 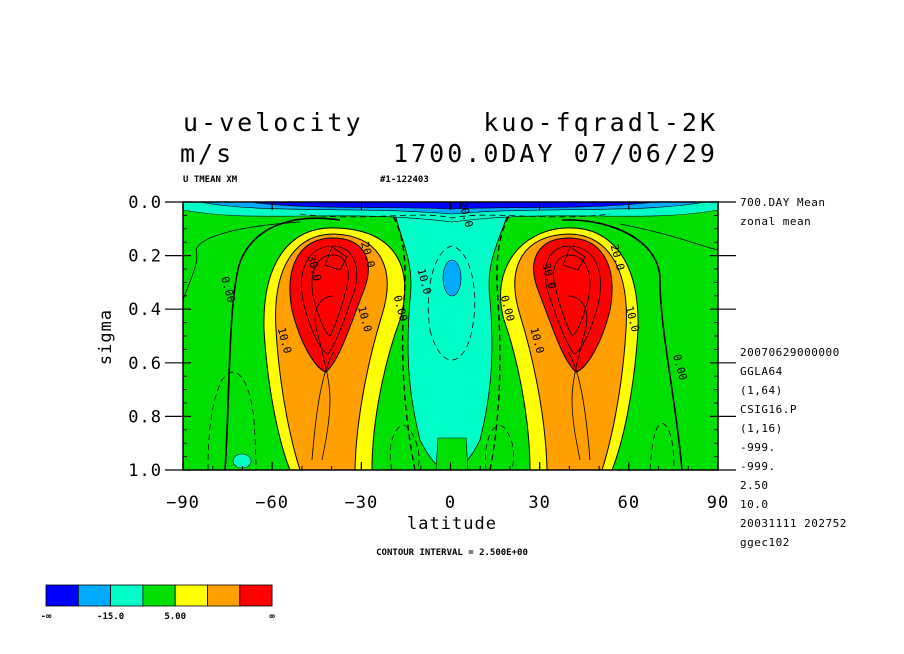 What do you see at coordinates (782, 202) in the screenshot?
I see `info-line: 700.DAY Mean` at bounding box center [782, 202].